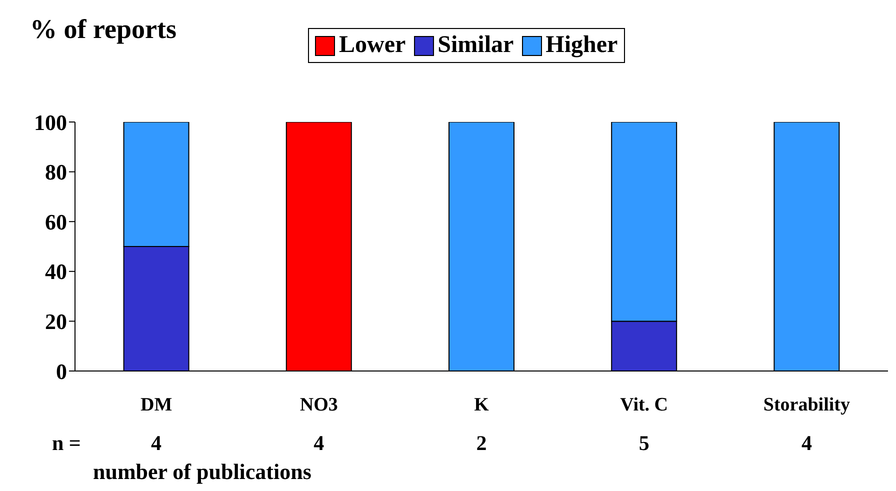 The width and height of the screenshot is (896, 491). I want to click on legend-label: Higher, so click(581, 45).